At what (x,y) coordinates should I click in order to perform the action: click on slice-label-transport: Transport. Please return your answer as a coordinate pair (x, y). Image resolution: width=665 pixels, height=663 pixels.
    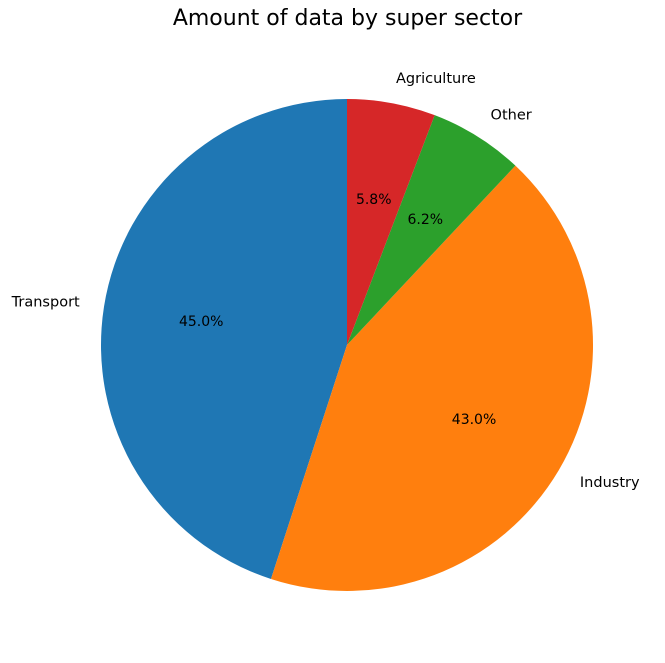
    Looking at the image, I should click on (45, 303).